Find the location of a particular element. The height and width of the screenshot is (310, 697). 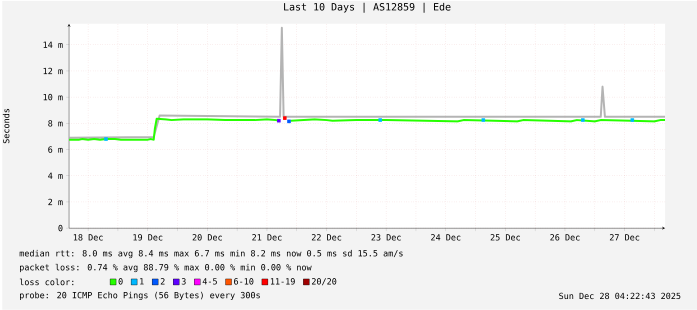

y-axis-title: Seconds is located at coordinates (6, 126).